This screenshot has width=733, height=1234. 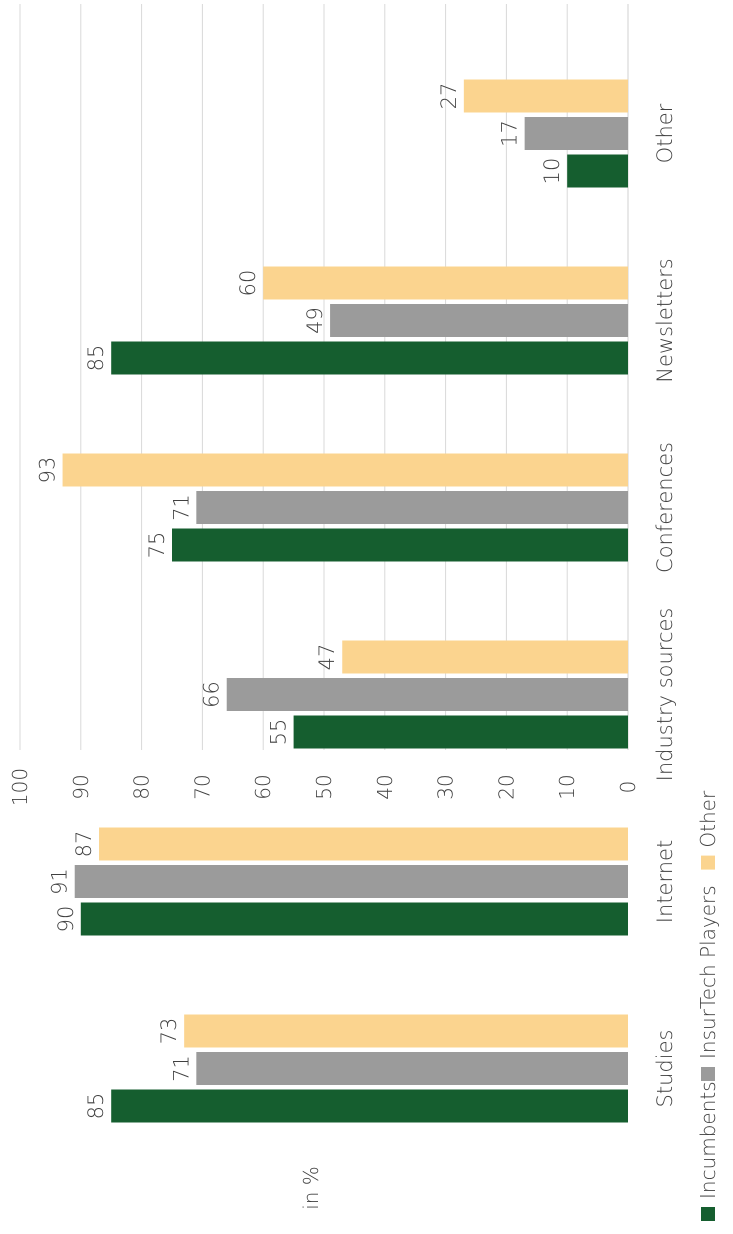 What do you see at coordinates (157, 545) in the screenshot?
I see `data-label: 75` at bounding box center [157, 545].